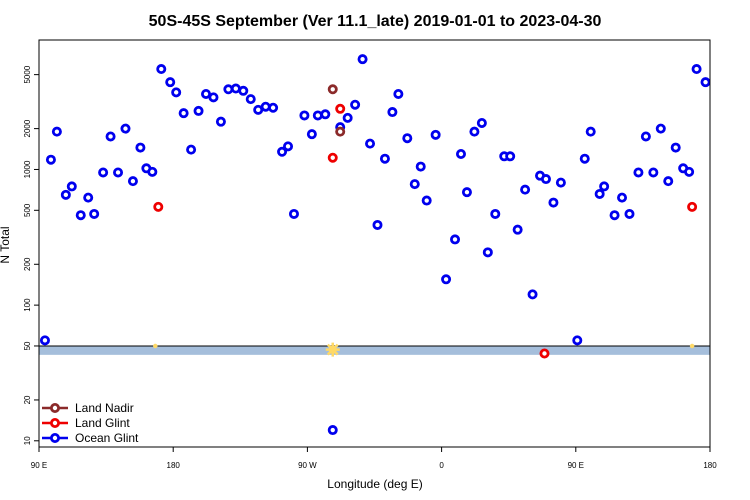 Image resolution: width=750 pixels, height=500 pixels. What do you see at coordinates (27, 264) in the screenshot?
I see `y-tick-label: 200` at bounding box center [27, 264].